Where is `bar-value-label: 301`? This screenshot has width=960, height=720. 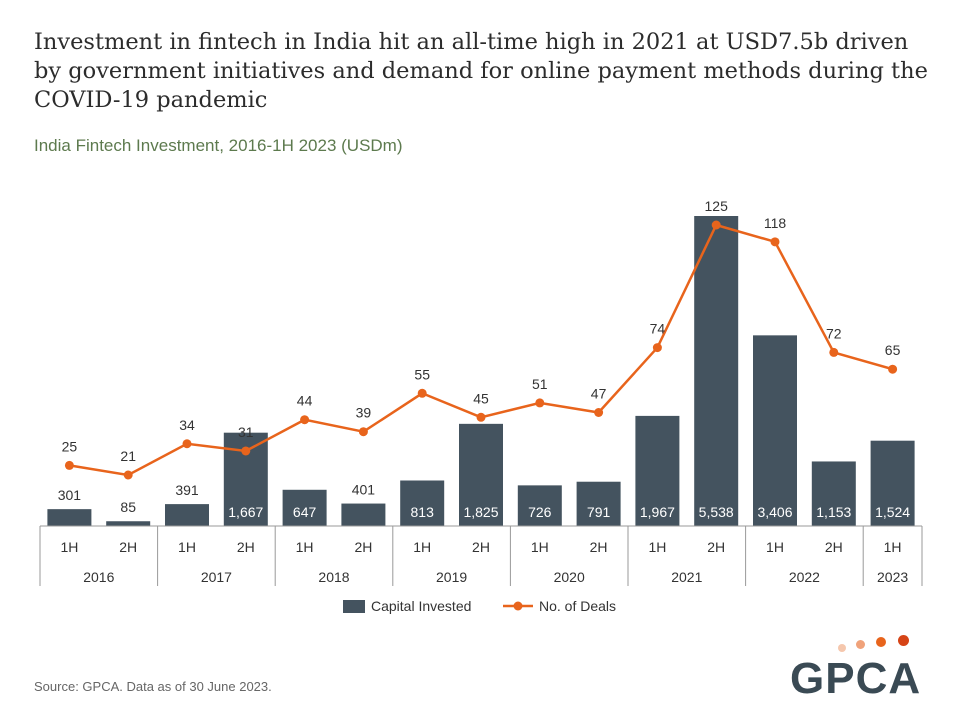 bar-value-label: 301 is located at coordinates (70, 495).